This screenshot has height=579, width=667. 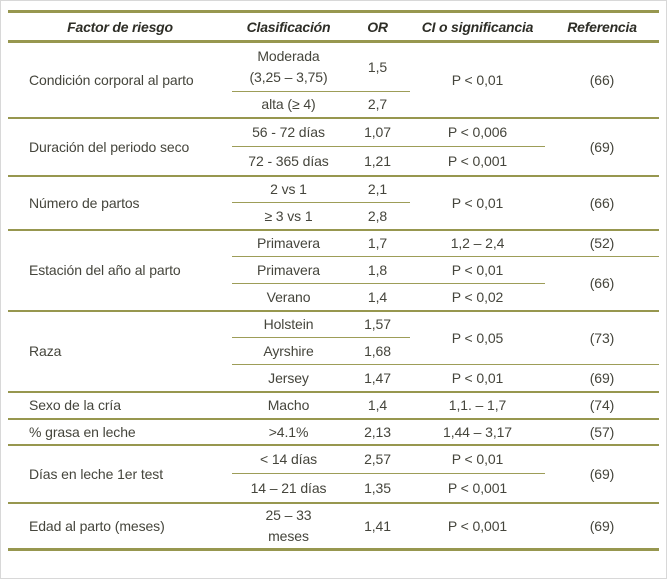 I want to click on or-cell: 2,57, so click(x=377, y=459).